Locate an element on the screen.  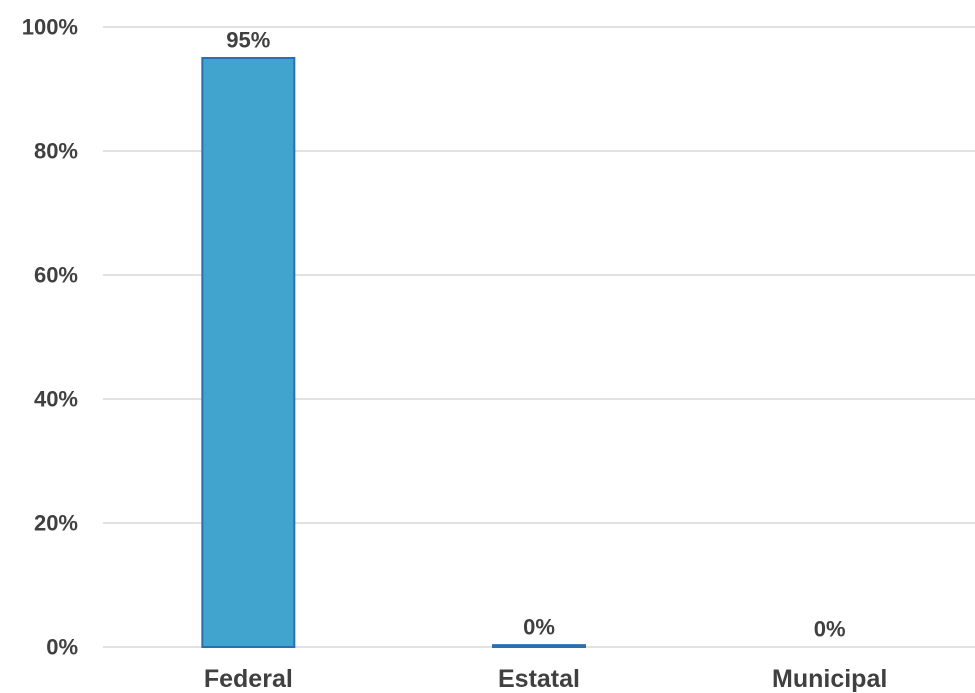
x-tick-label: Federal is located at coordinates (248, 679).